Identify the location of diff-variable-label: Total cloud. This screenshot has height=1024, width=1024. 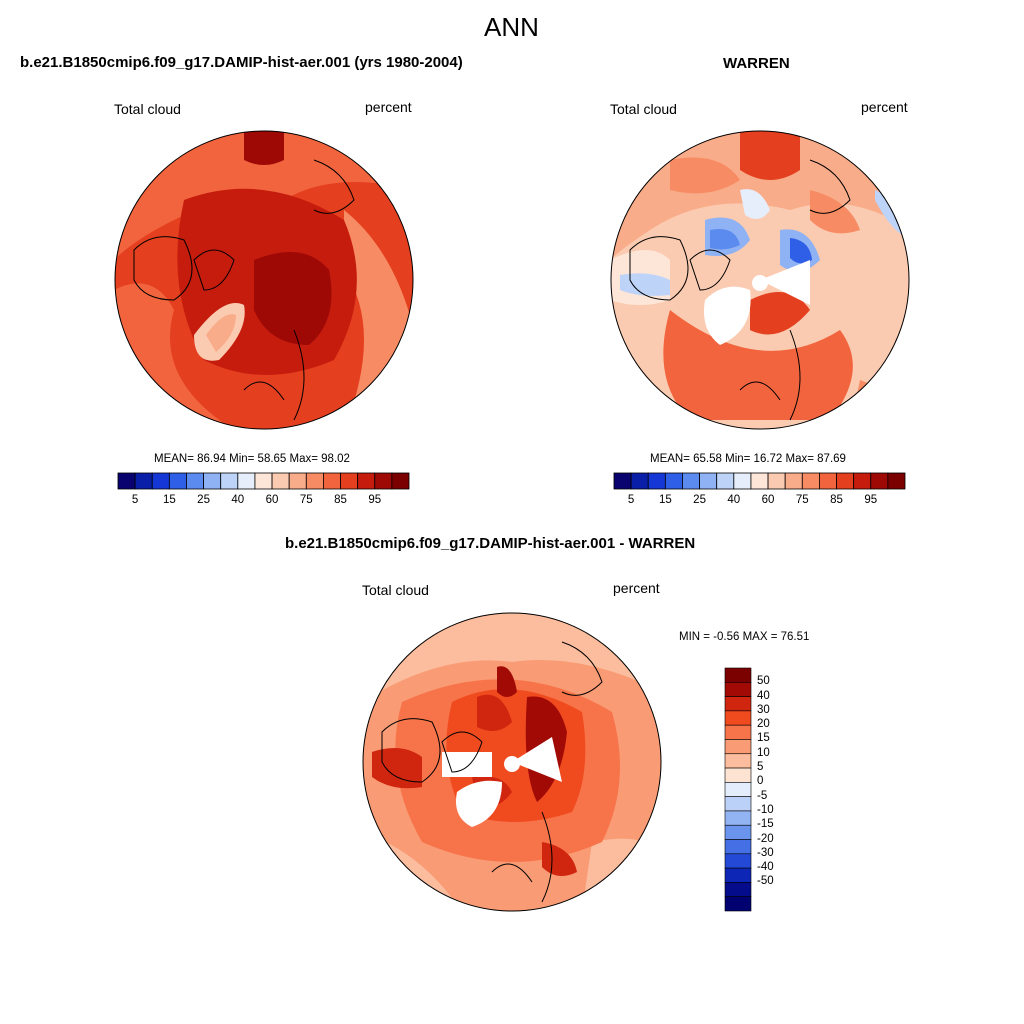
(395, 590).